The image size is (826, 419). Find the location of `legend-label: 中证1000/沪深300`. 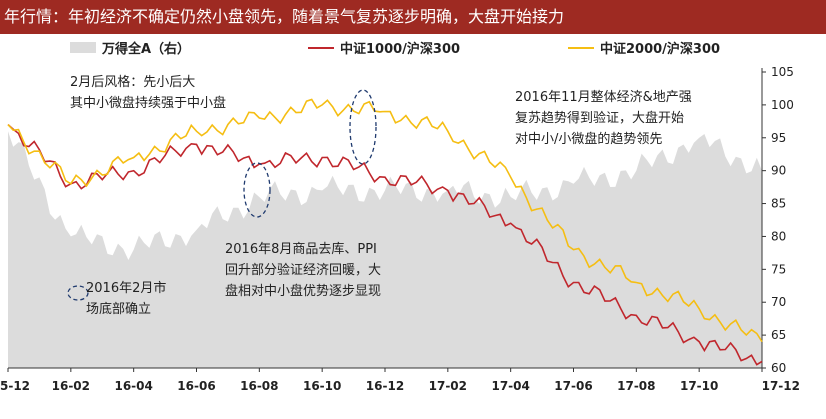

legend-label: 中证1000/沪深300 is located at coordinates (400, 49).